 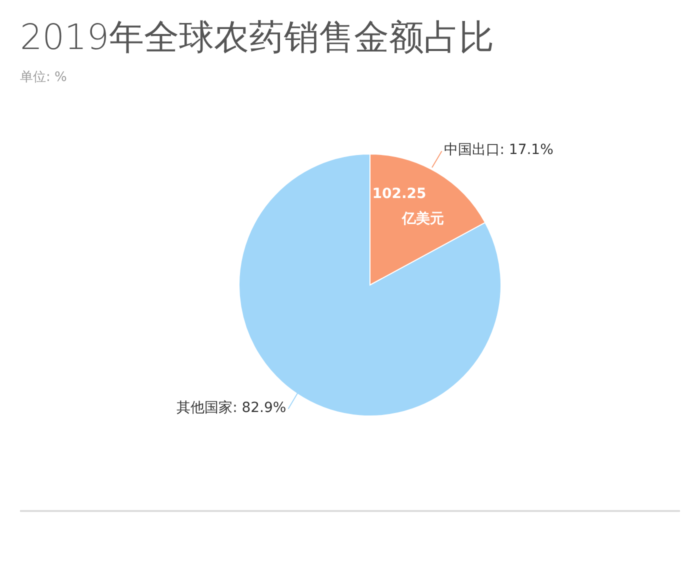 What do you see at coordinates (408, 207) in the screenshot?
I see `text: 102.25 亿美元` at bounding box center [408, 207].